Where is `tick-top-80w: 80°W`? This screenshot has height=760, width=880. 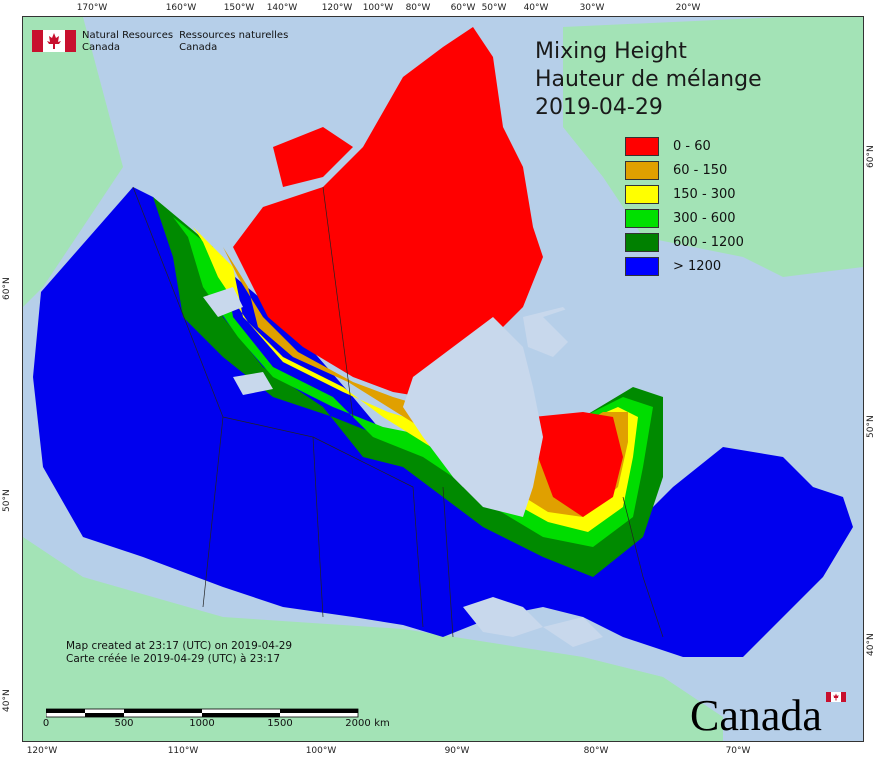
tick-top-80w: 80°W is located at coordinates (418, 8).